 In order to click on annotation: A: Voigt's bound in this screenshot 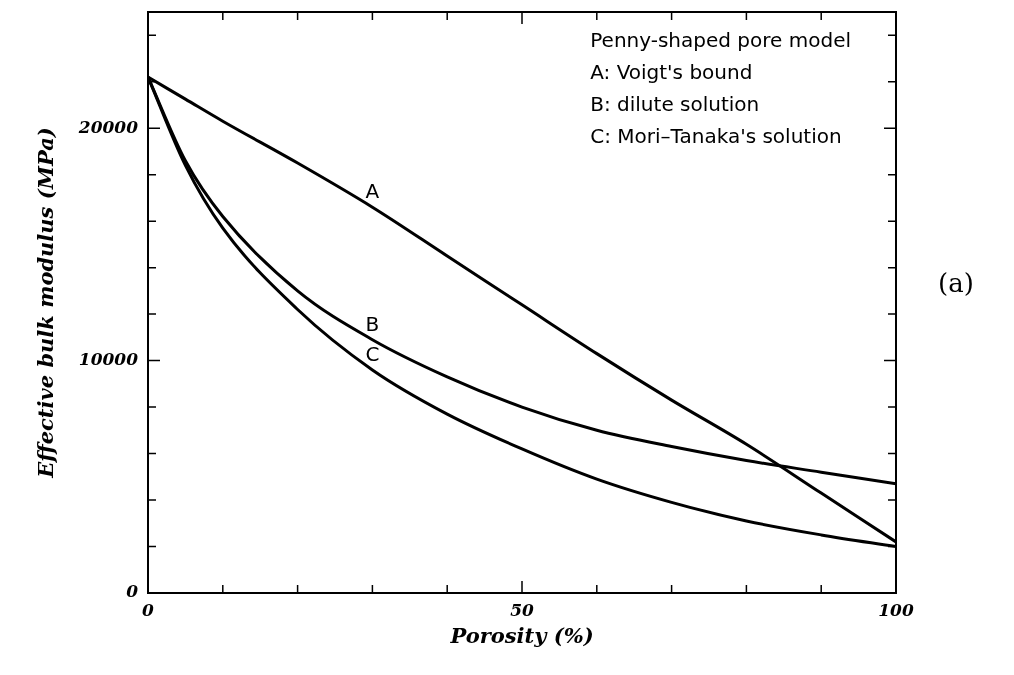, I will do `click(671, 72)`.